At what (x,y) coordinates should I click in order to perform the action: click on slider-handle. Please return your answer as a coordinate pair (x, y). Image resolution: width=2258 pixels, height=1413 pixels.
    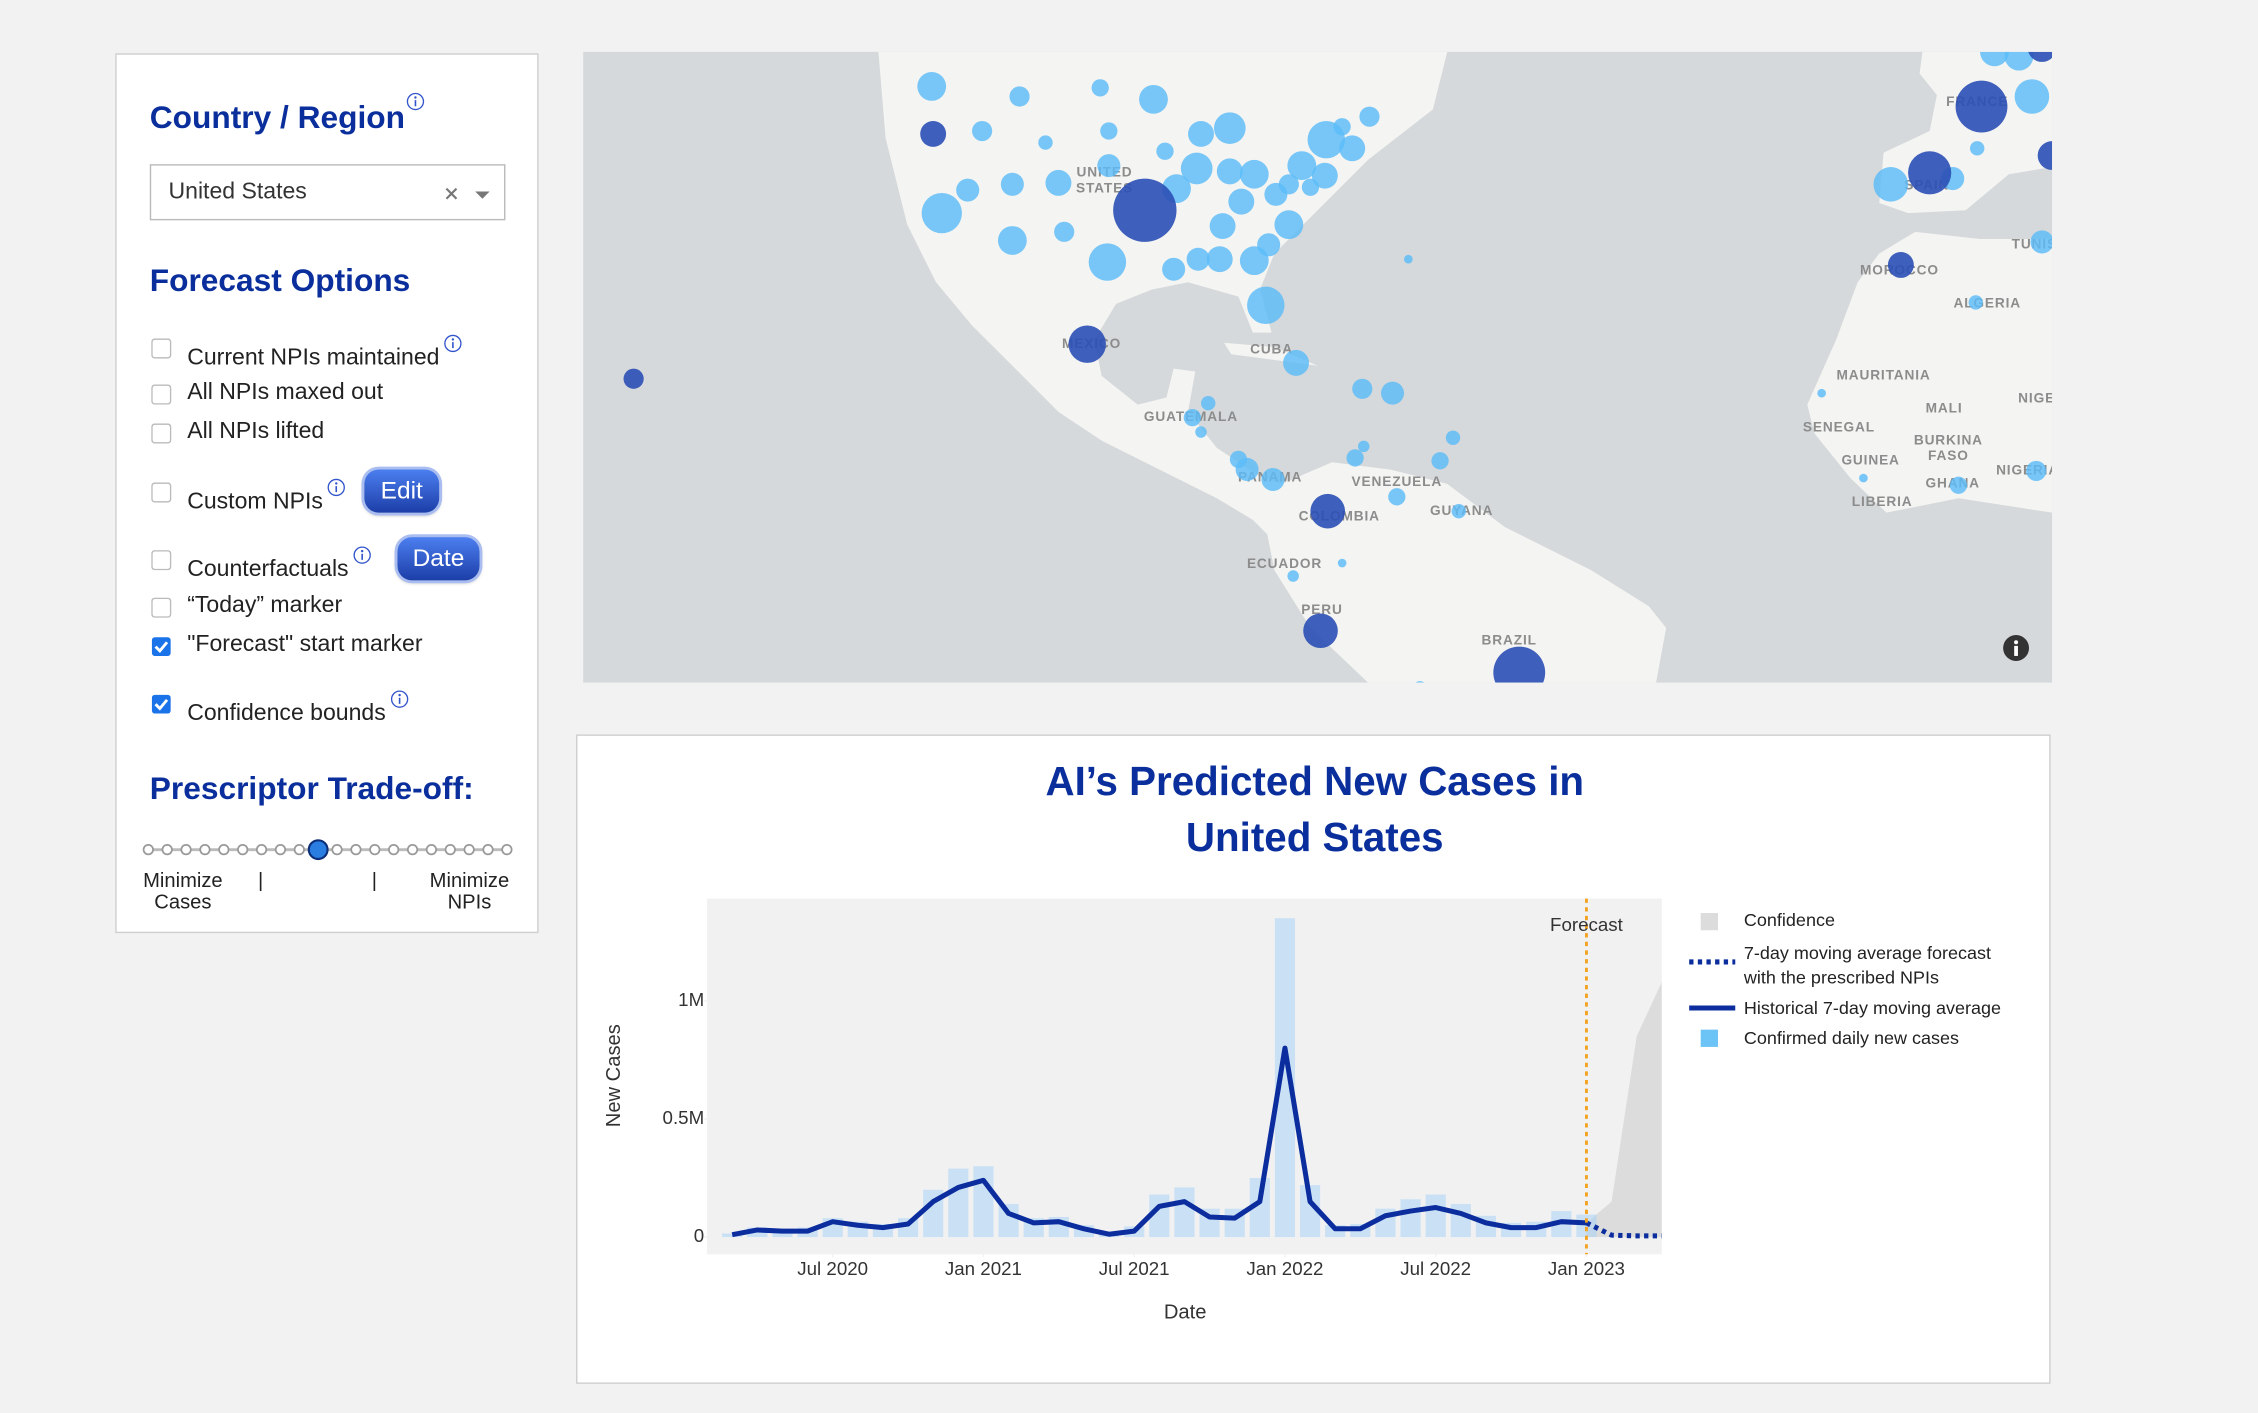
    Looking at the image, I should click on (318, 850).